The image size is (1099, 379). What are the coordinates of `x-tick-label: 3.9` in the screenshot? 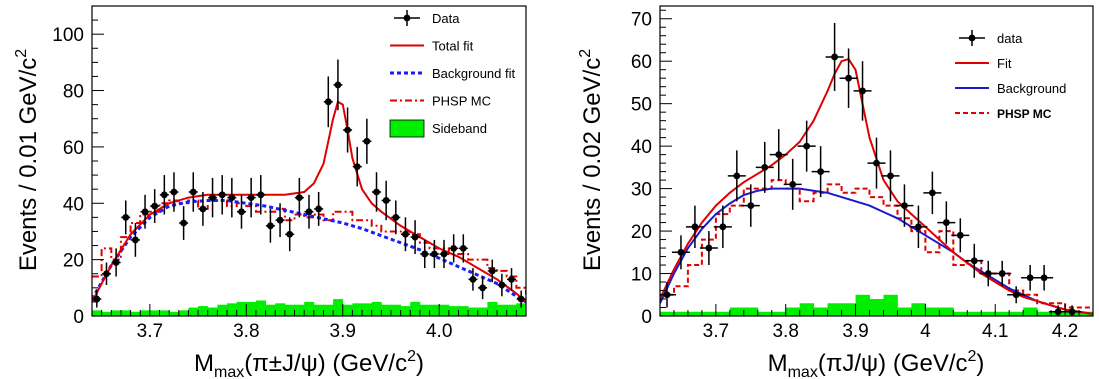 It's located at (343, 331).